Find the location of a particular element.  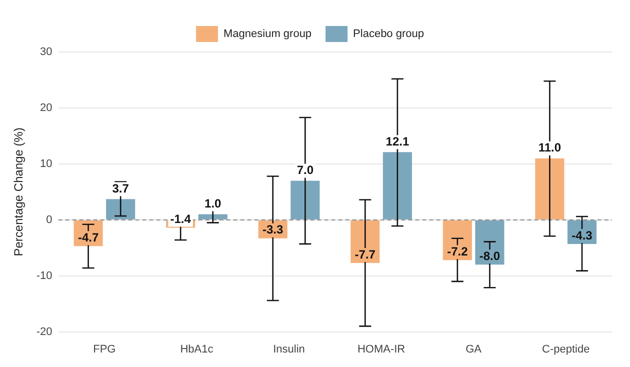

y-tick-label: 0 is located at coordinates (49, 220).